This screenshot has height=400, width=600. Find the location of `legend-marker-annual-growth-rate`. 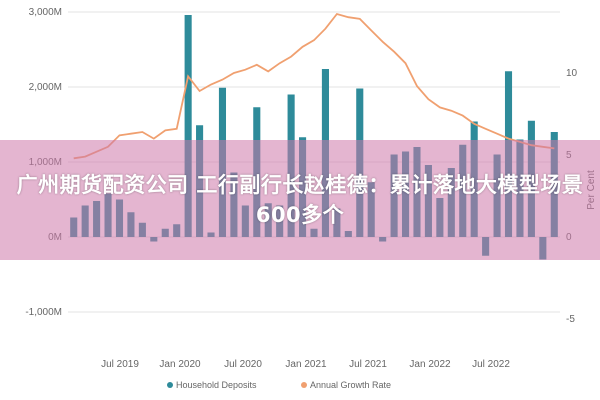

legend-marker-annual-growth-rate is located at coordinates (304, 385).